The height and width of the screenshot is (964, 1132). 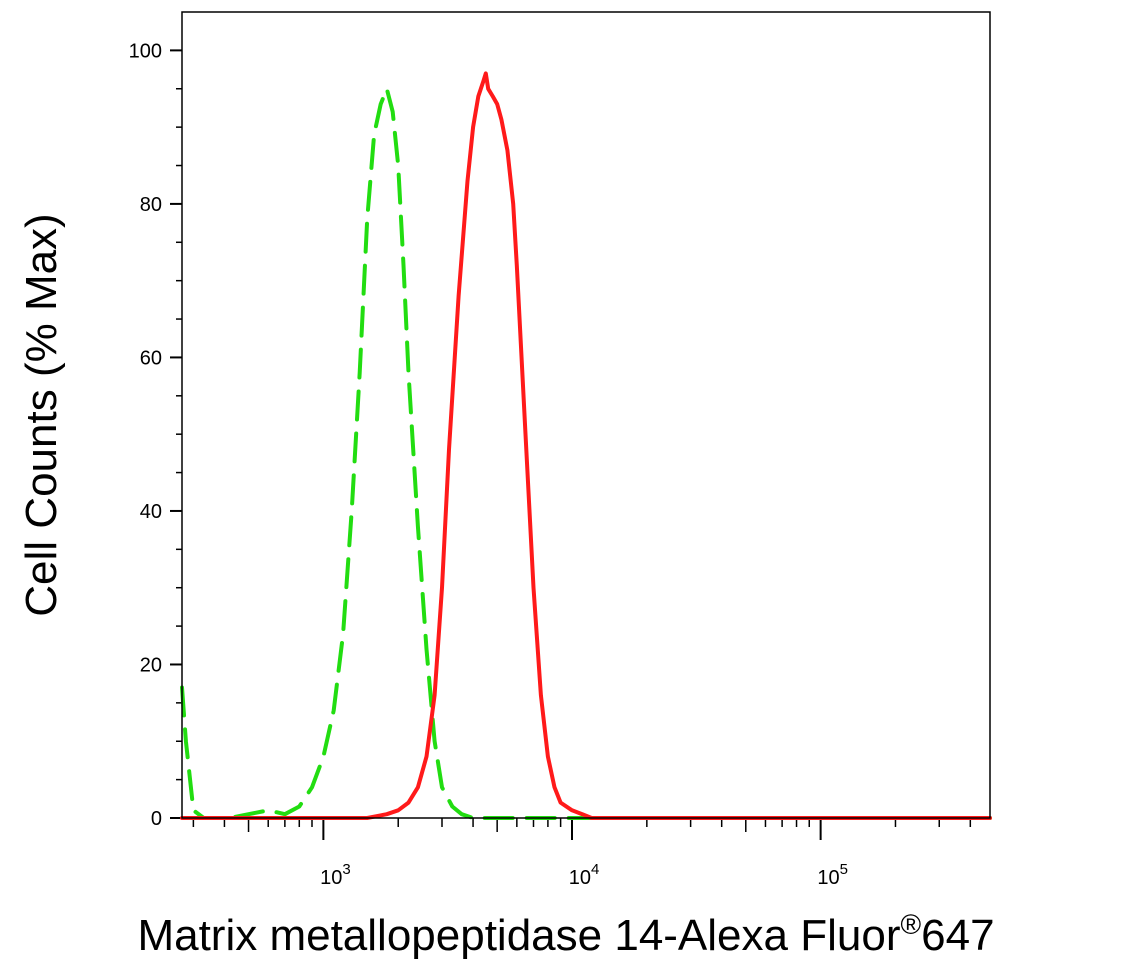 I want to click on y-tick-label: 100, so click(x=145, y=51).